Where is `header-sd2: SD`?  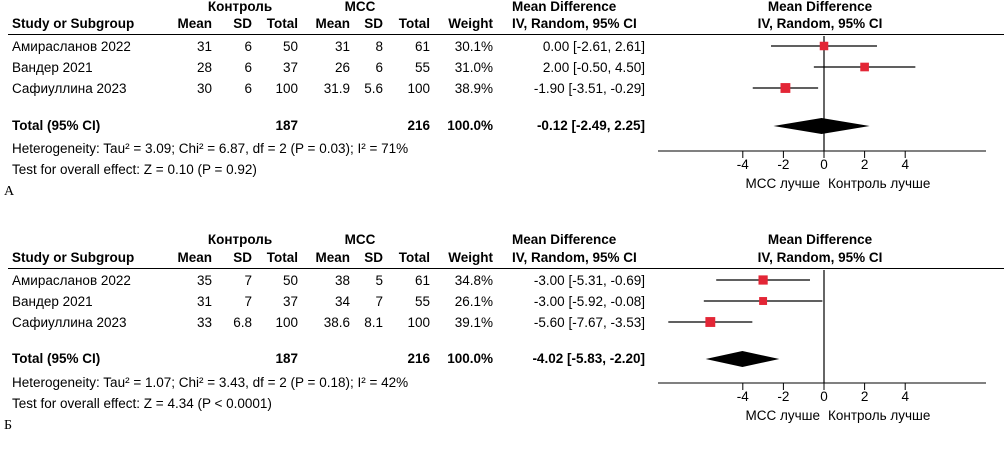
header-sd2: SD is located at coordinates (373, 257).